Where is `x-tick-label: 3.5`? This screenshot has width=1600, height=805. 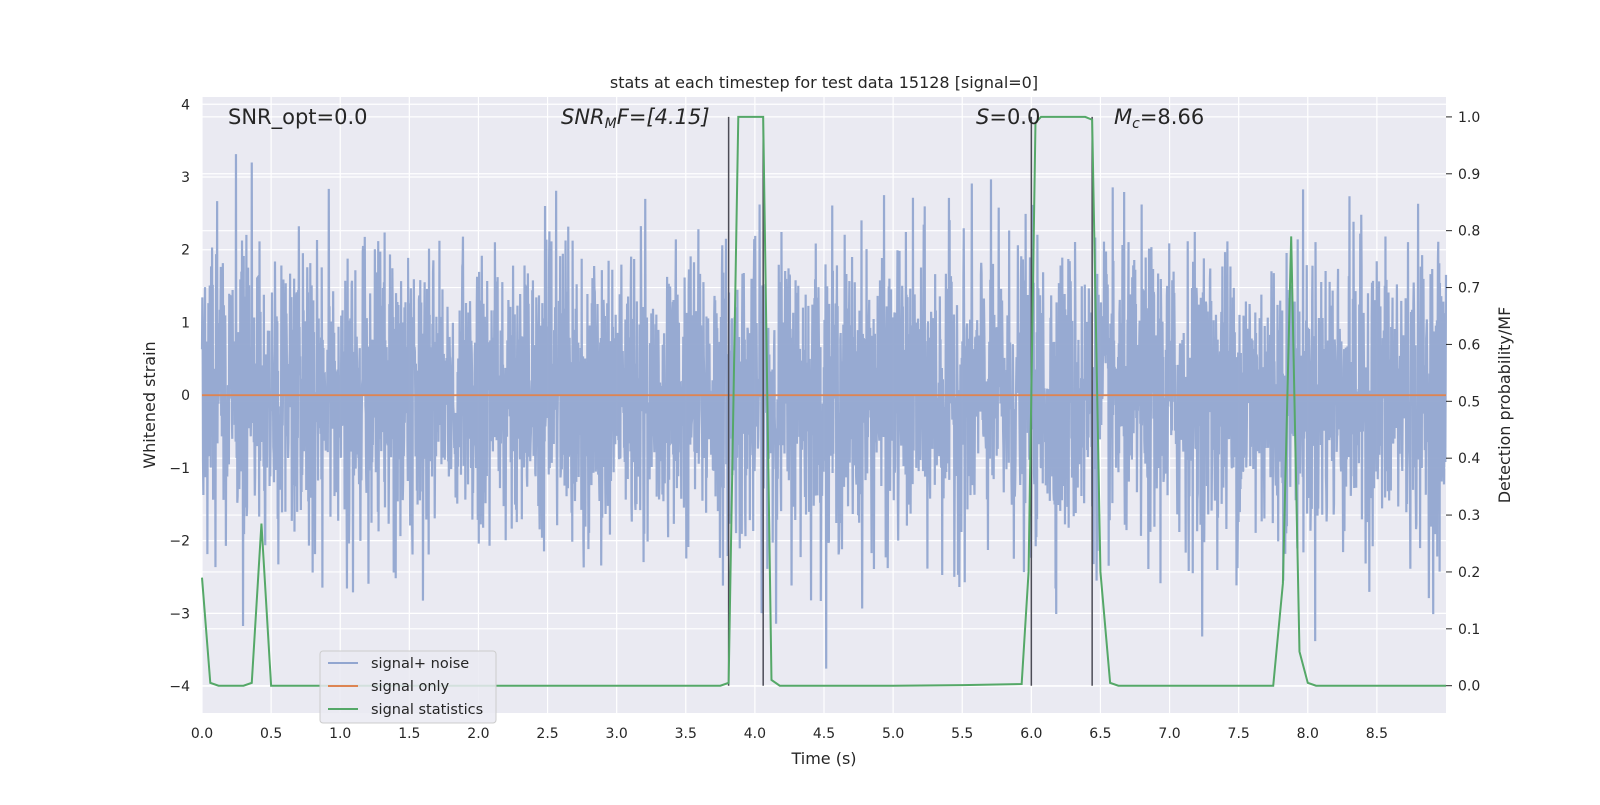 x-tick-label: 3.5 is located at coordinates (686, 734).